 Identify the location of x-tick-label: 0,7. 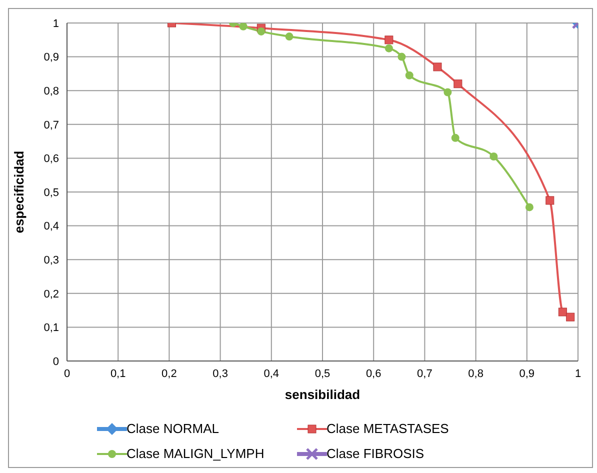
(424, 374).